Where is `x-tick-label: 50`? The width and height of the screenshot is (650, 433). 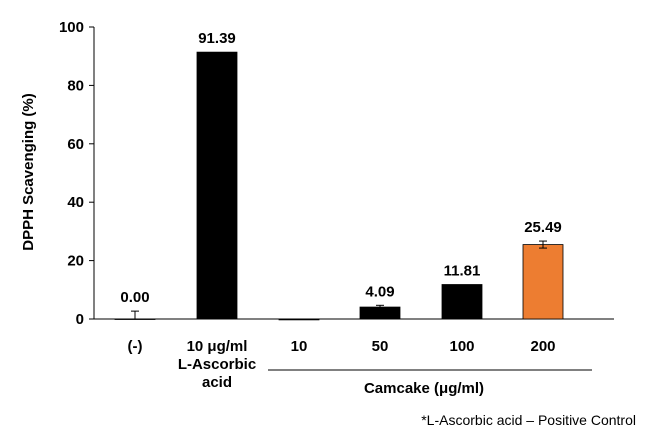
x-tick-label: 50 is located at coordinates (380, 346).